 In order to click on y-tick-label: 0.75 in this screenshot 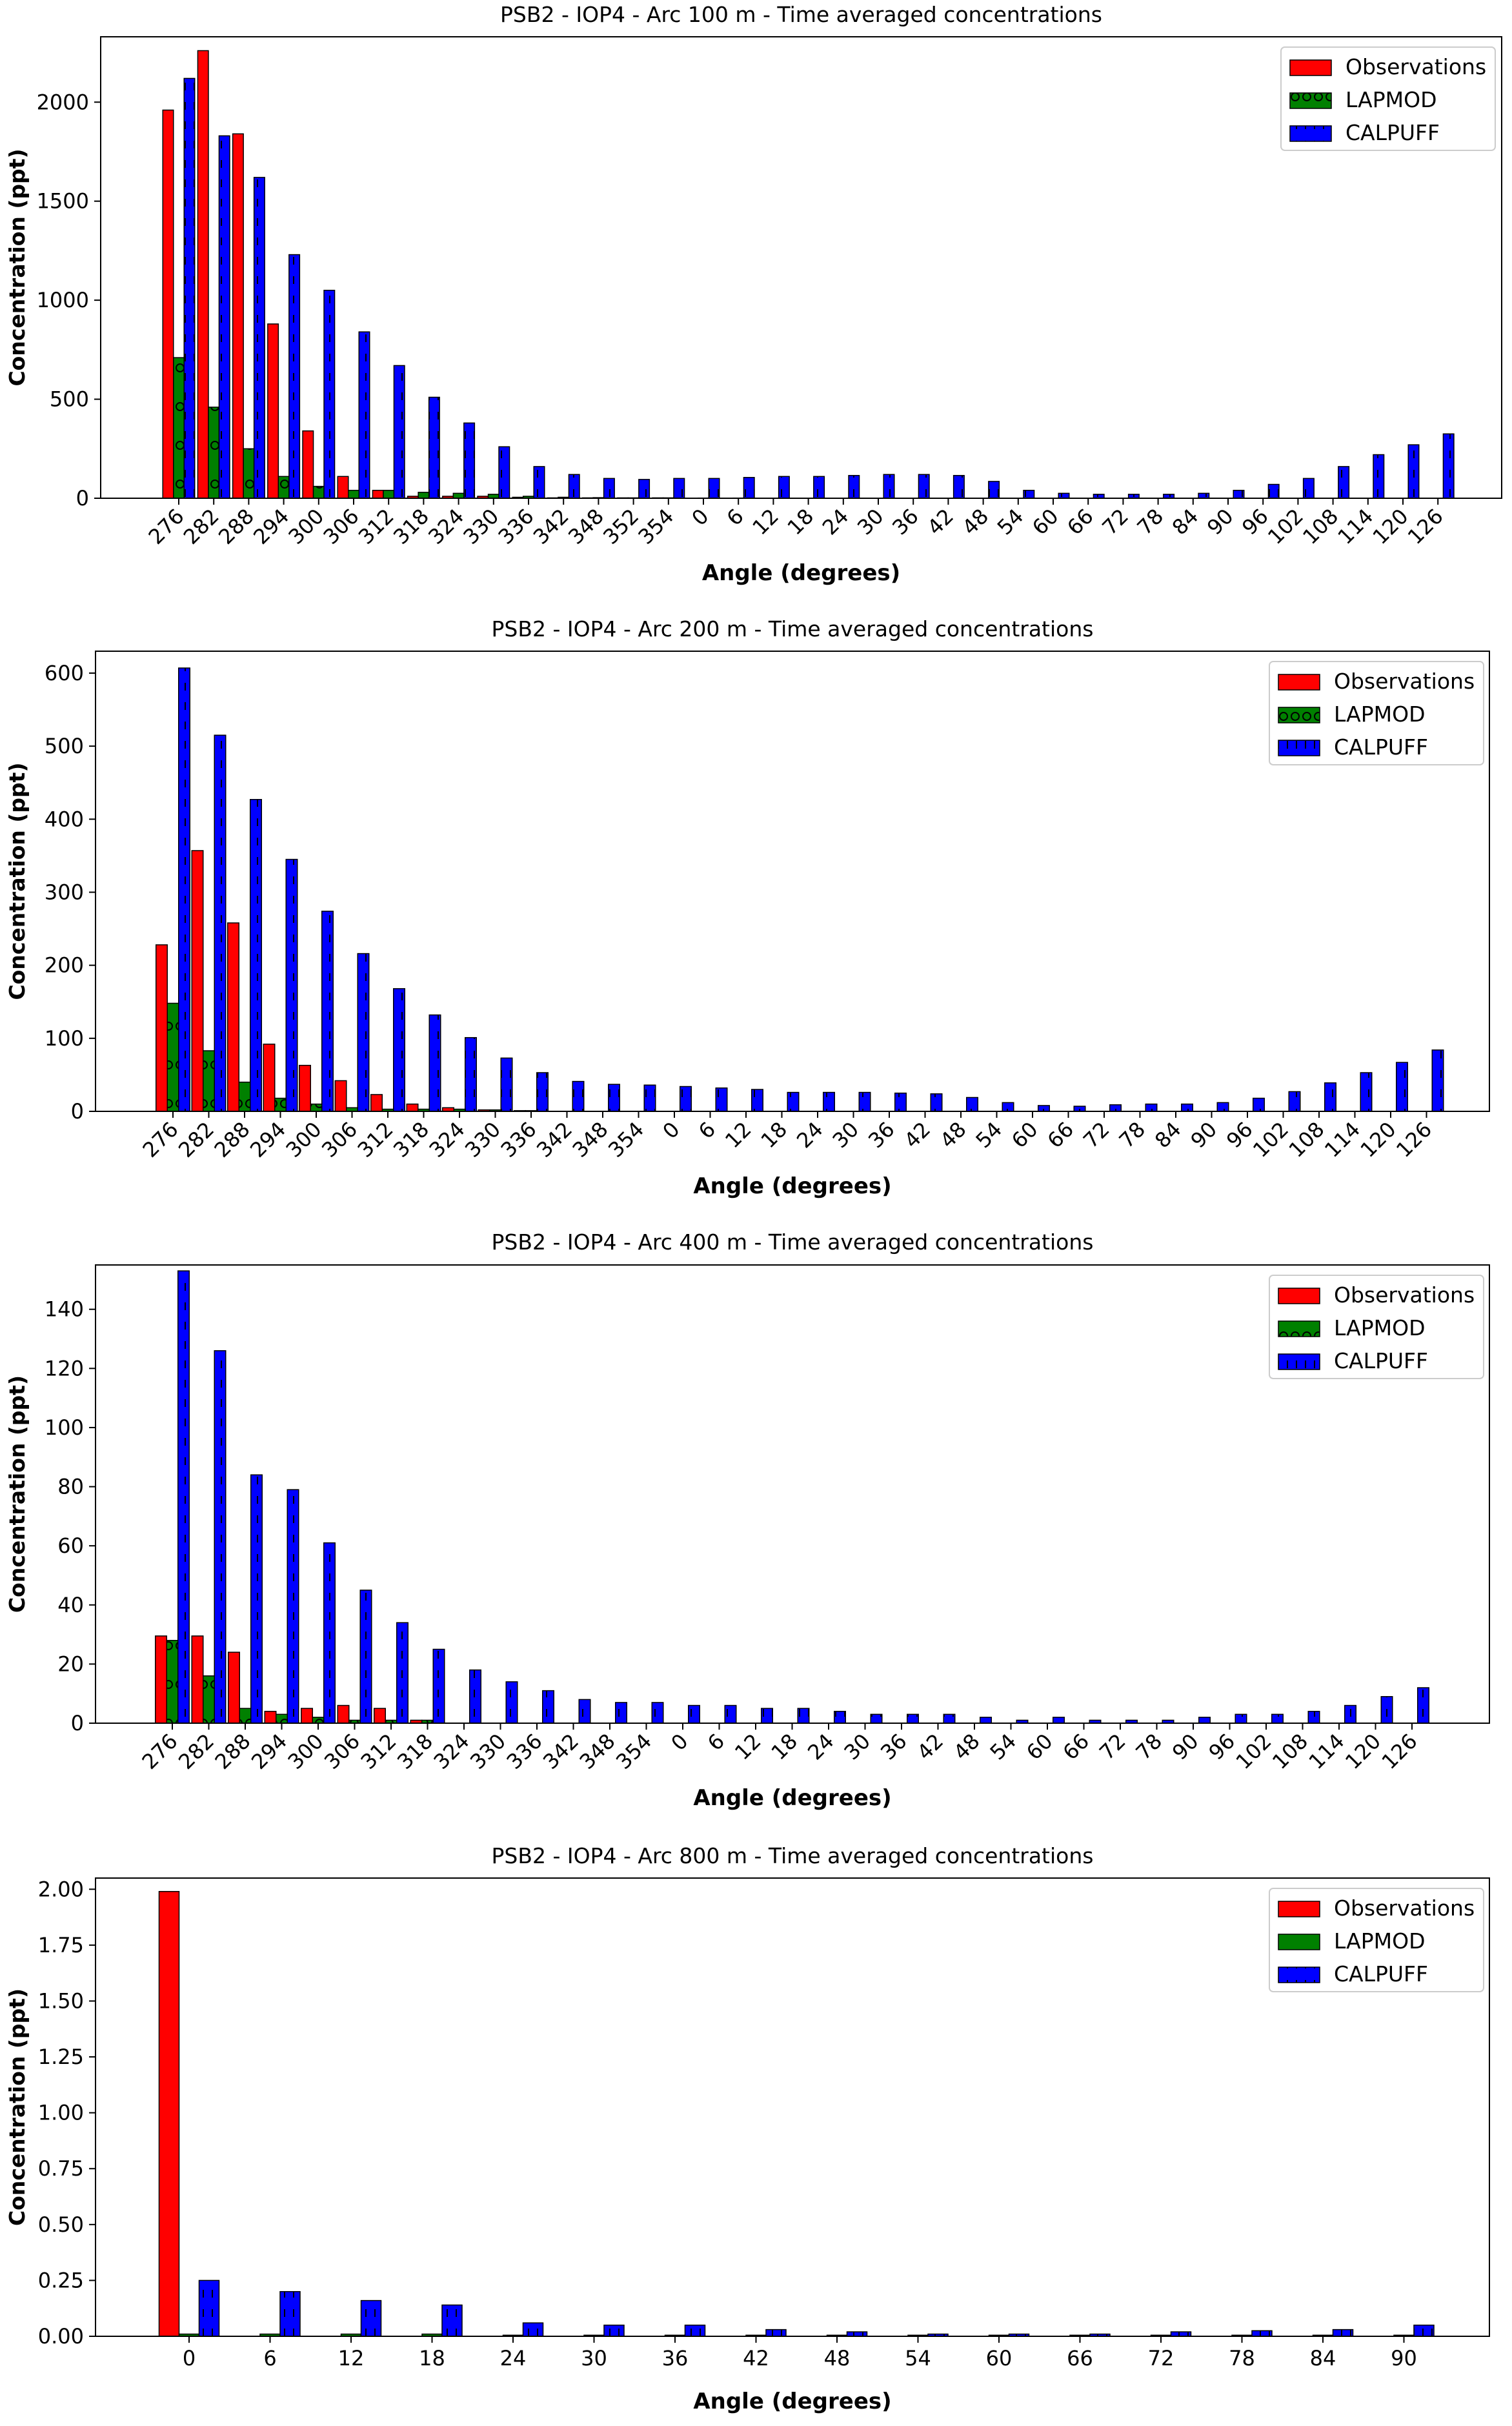, I will do `click(61, 2168)`.